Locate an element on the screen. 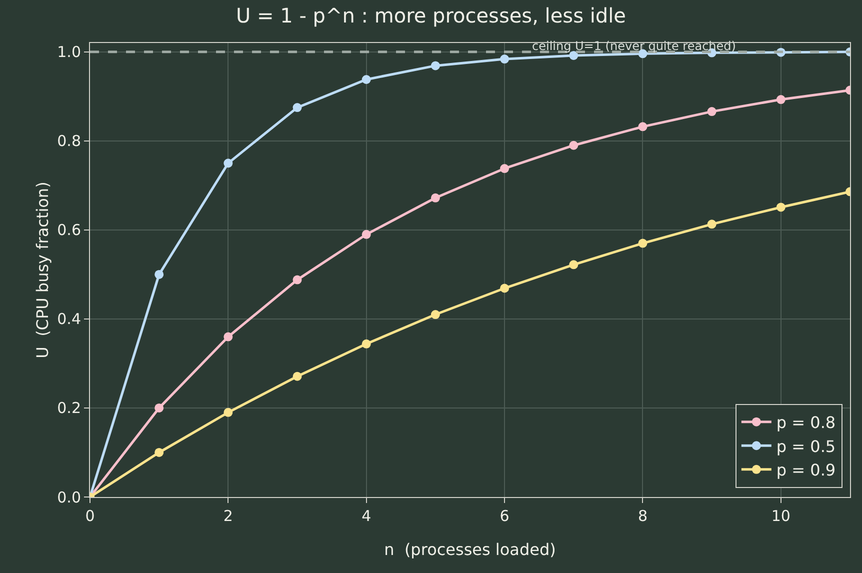  y-axis-title: U (CPU busy fraction) is located at coordinates (42, 270).